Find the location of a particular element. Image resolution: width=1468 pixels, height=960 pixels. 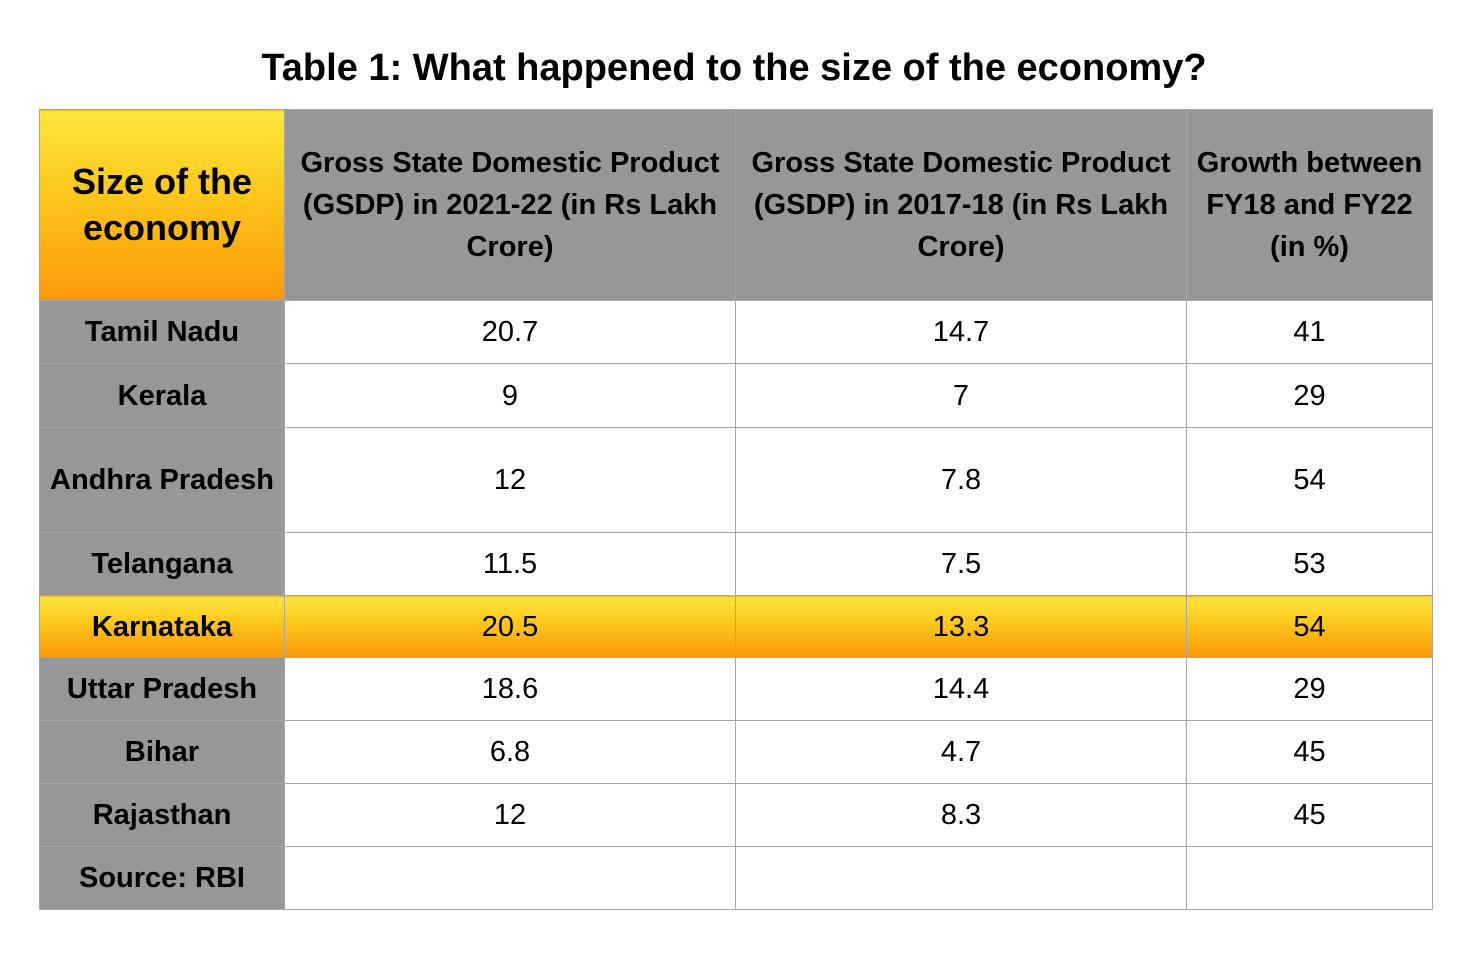

table-row: Andhra Pradesh 12 7.8 54 is located at coordinates (736, 480).